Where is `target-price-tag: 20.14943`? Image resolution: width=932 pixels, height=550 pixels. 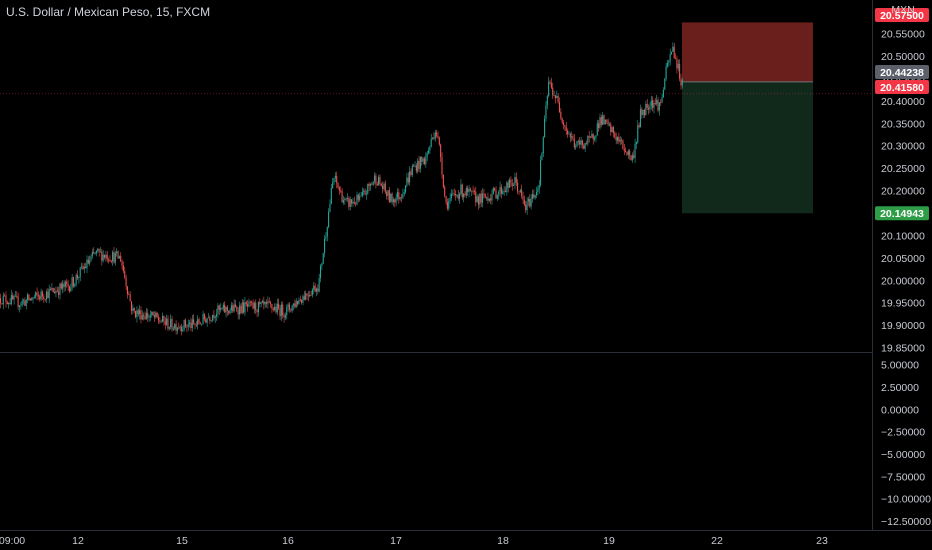
target-price-tag: 20.14943 is located at coordinates (902, 213).